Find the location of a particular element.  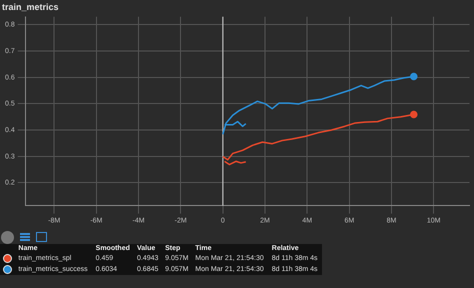

chart-title: train_metrics is located at coordinates (30, 7).